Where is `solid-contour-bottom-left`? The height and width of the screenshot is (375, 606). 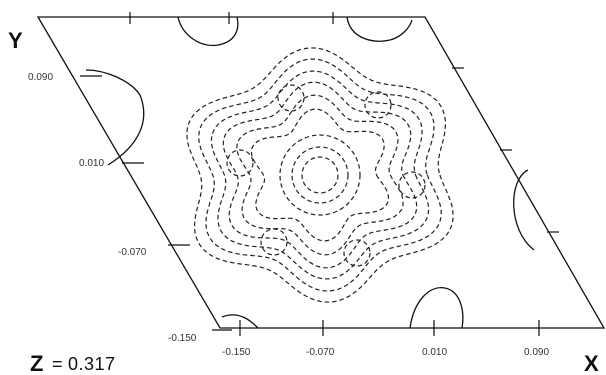 solid-contour-bottom-left is located at coordinates (240, 321).